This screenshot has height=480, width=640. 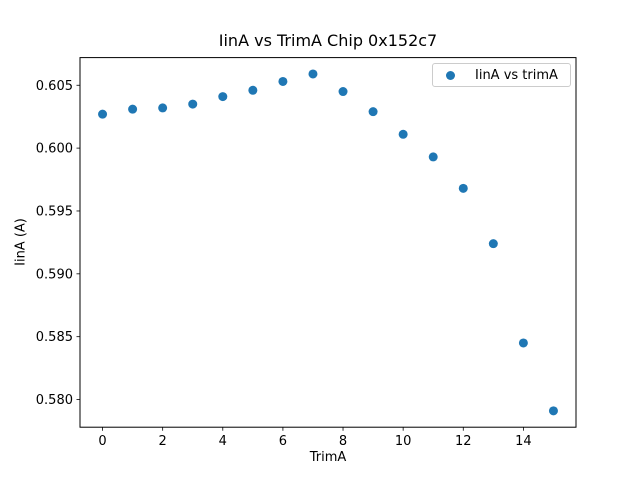 What do you see at coordinates (54, 149) in the screenshot?
I see `y-tick-label: 0.600` at bounding box center [54, 149].